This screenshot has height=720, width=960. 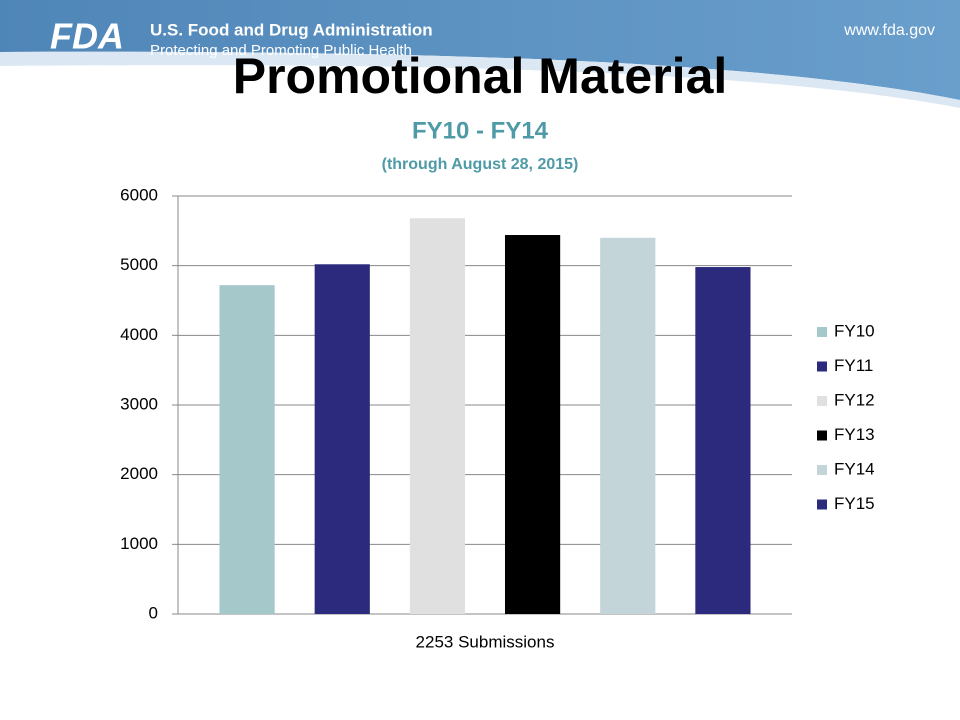 I want to click on title: Promotional Material, so click(x=480, y=76).